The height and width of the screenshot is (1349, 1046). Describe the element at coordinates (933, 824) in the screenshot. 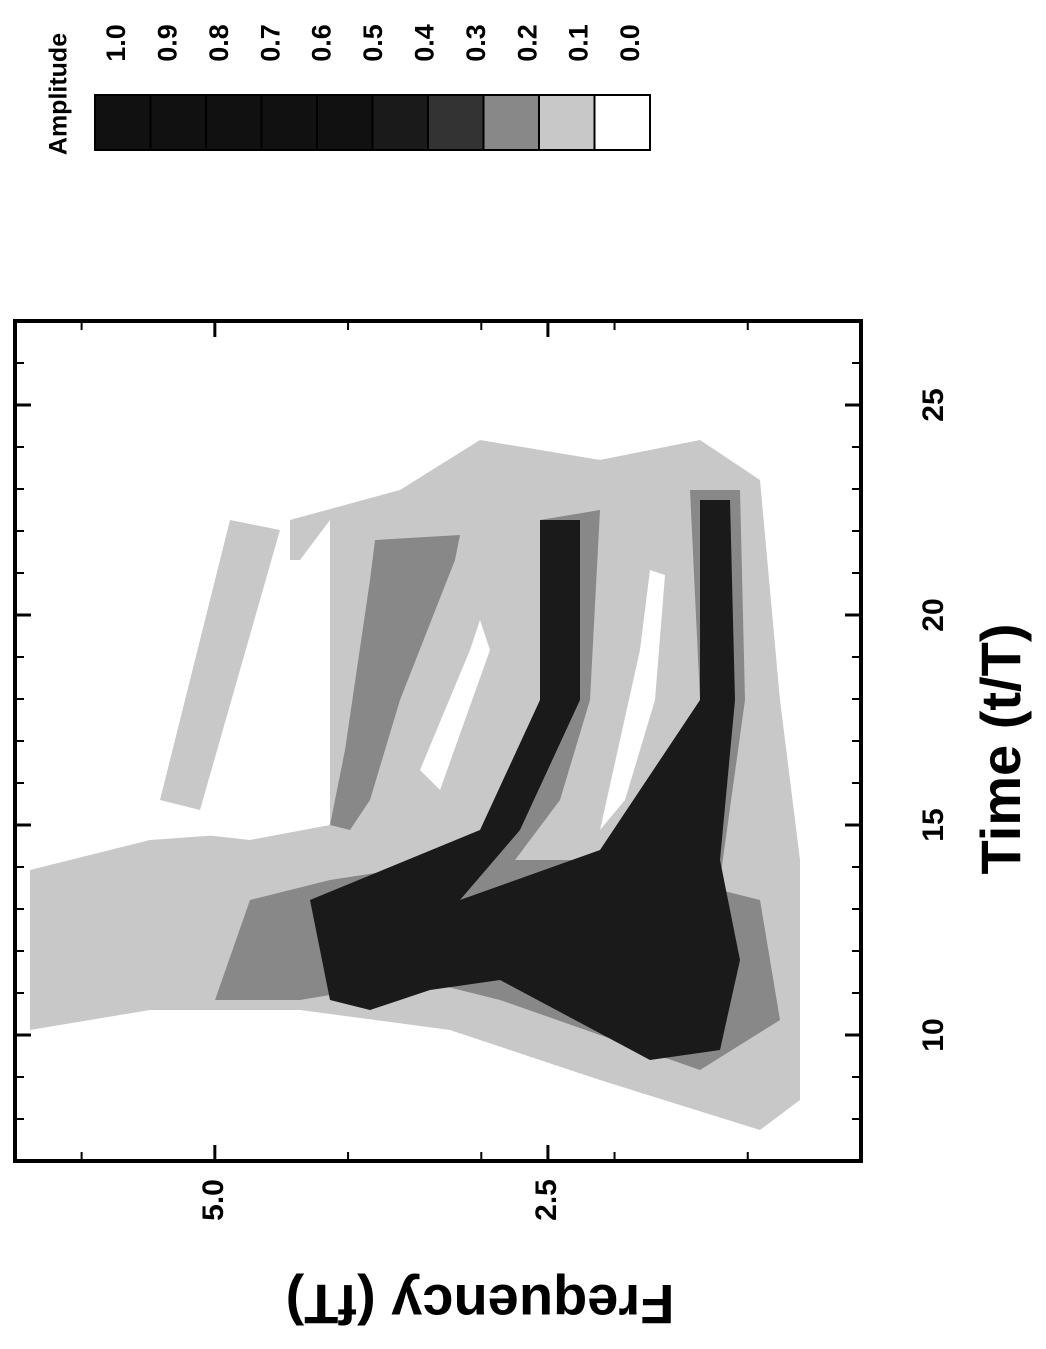

I see `x-tick-label: 15` at that location.